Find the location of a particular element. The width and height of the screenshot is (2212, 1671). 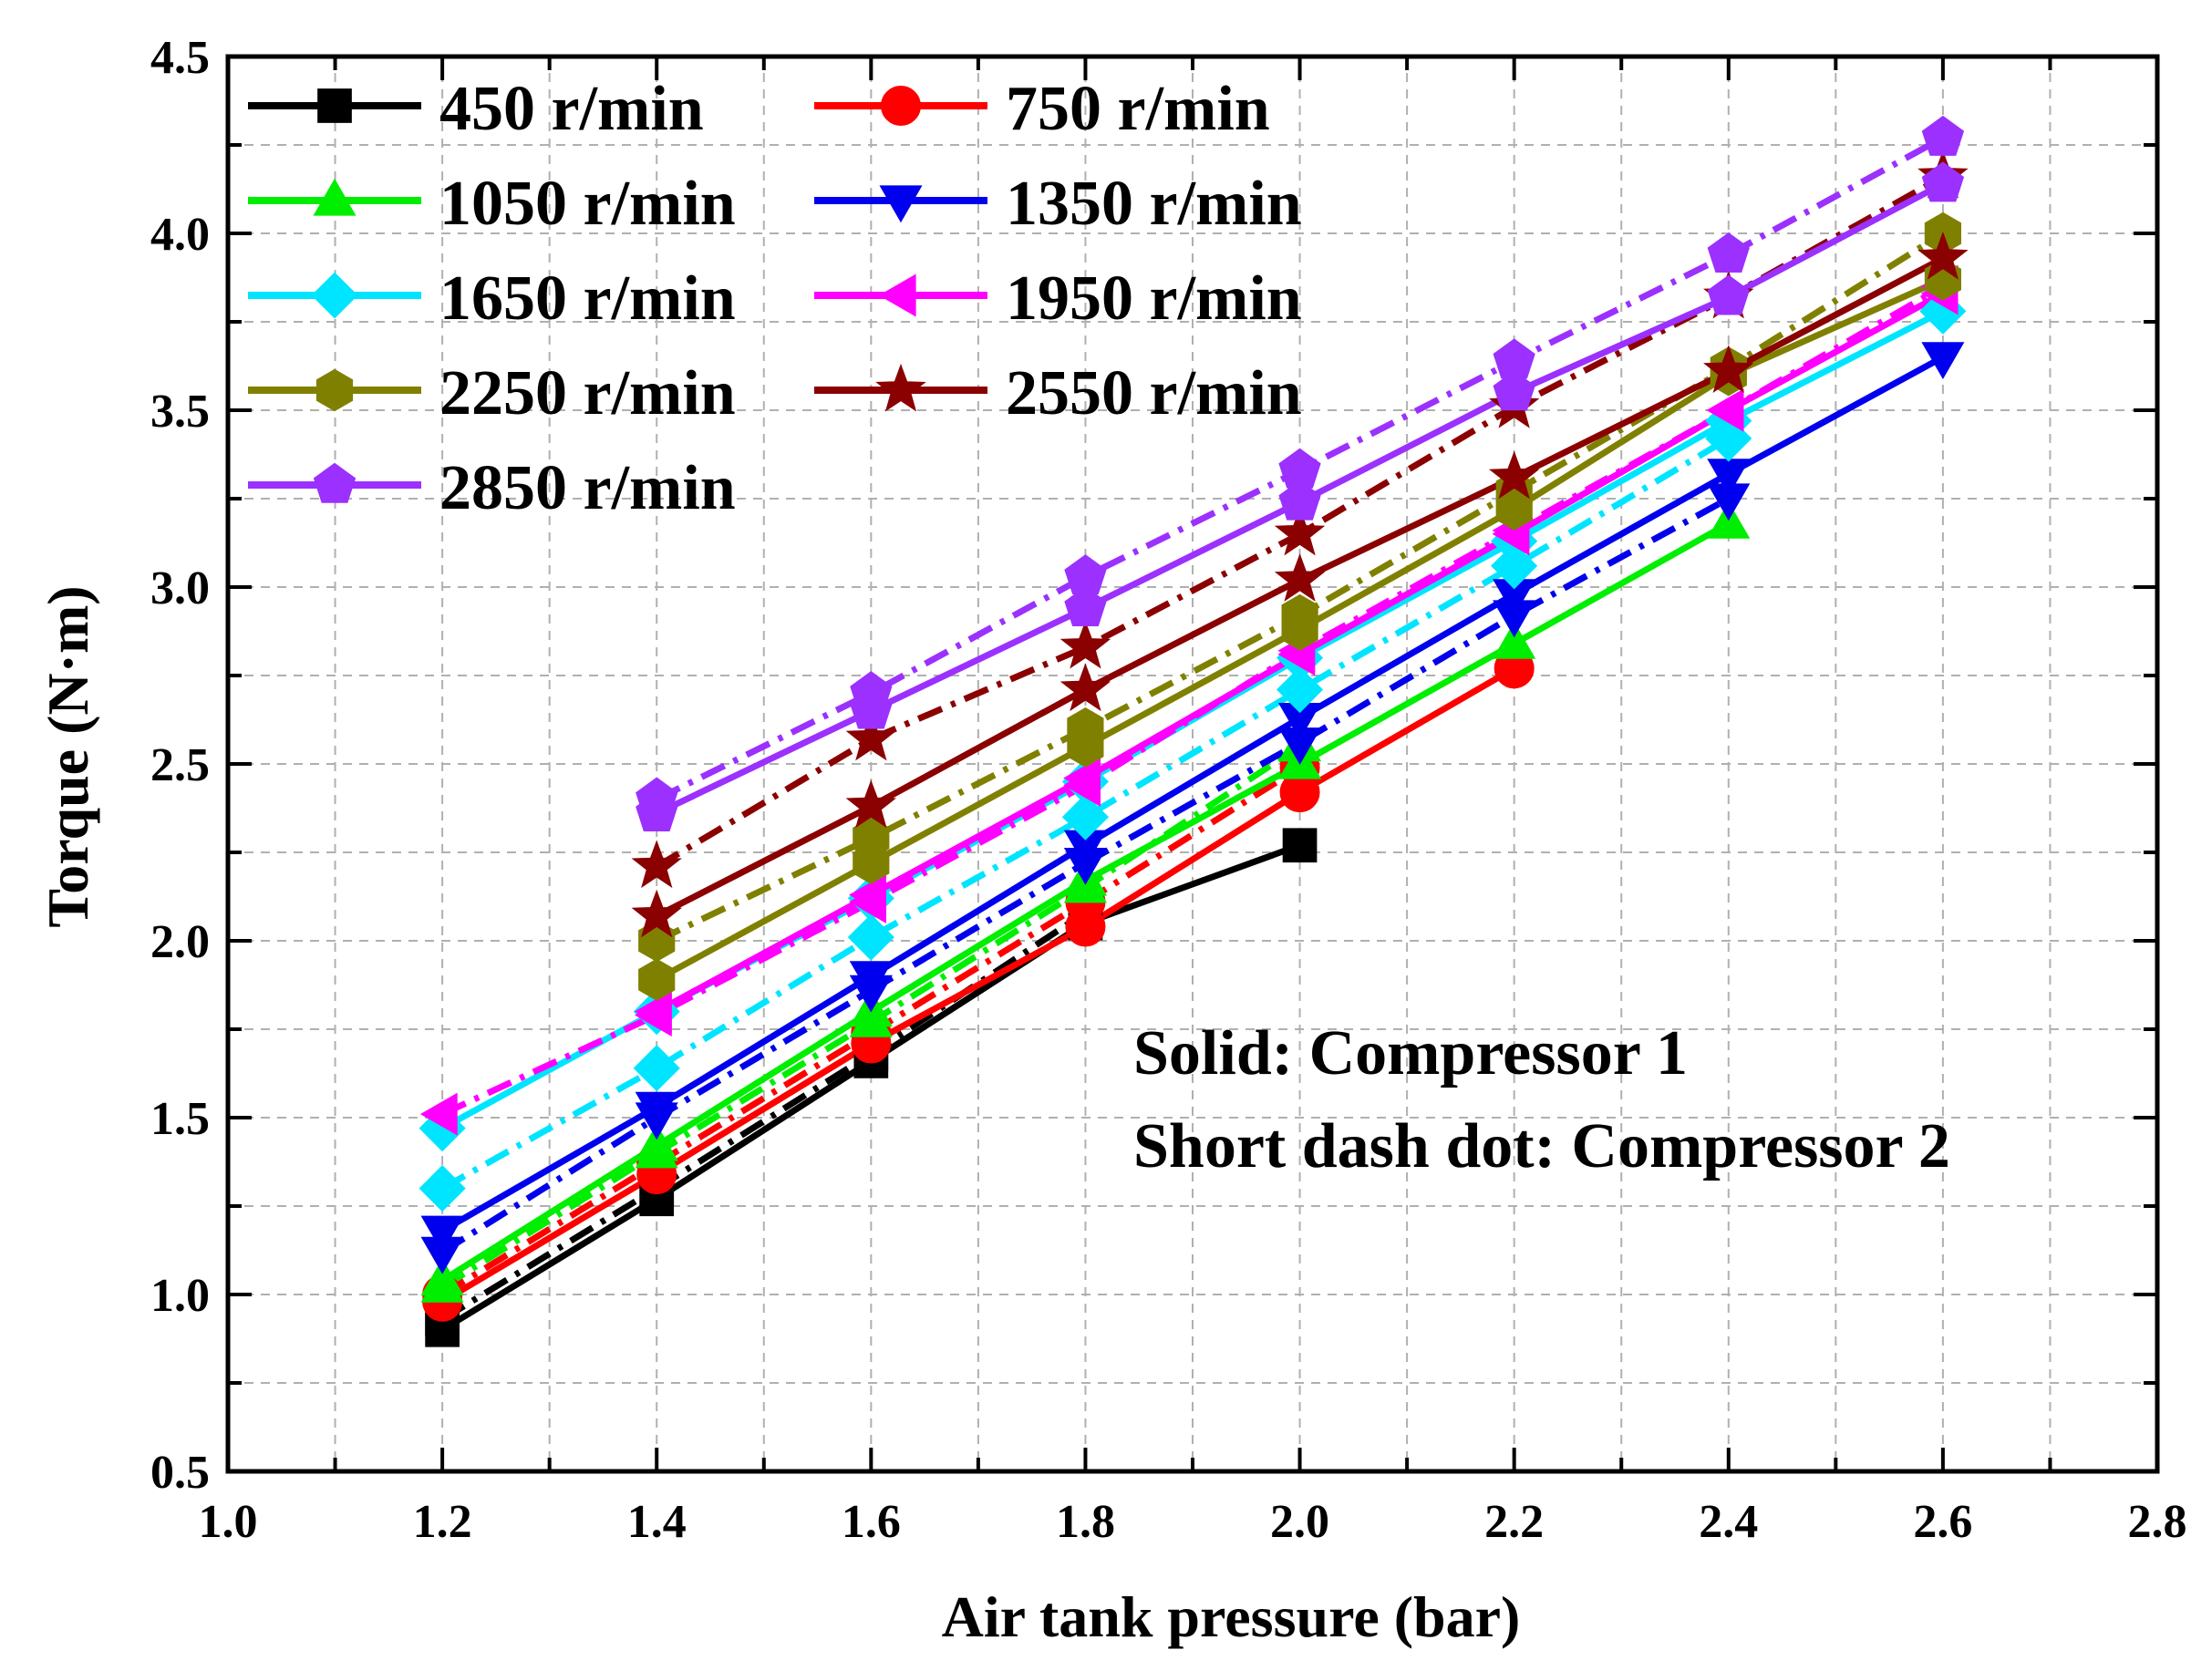

data-point-1950-comp2 is located at coordinates (438, 1114).